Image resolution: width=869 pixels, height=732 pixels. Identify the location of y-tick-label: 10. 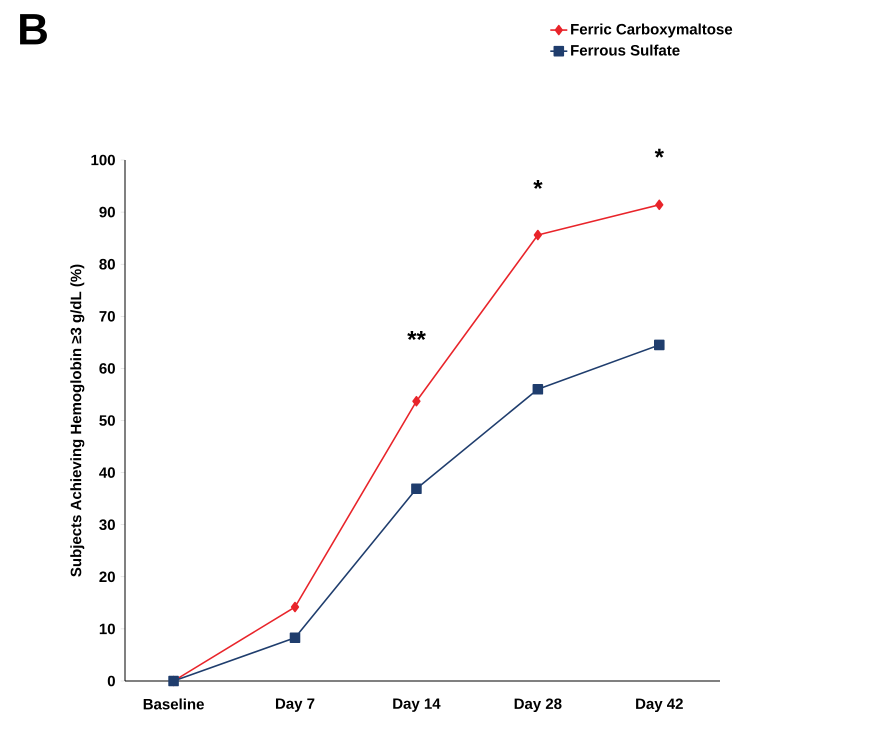
(107, 629).